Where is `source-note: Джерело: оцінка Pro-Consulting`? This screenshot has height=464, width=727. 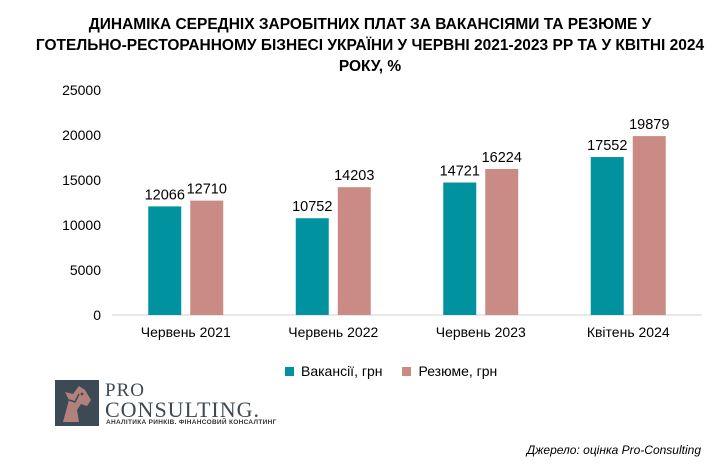 source-note: Джерело: оцінка Pro-Consulting is located at coordinates (613, 450).